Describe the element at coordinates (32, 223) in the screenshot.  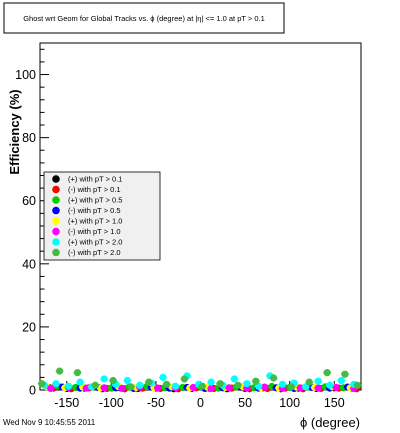
I see `y-axis-ticks: 0 20 40 60 80 100` at that location.